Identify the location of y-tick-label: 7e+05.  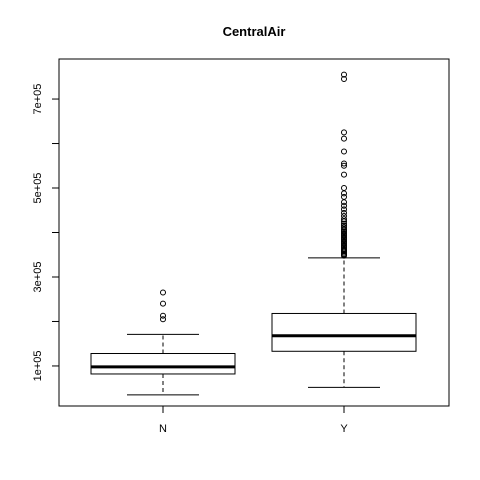
(38, 99).